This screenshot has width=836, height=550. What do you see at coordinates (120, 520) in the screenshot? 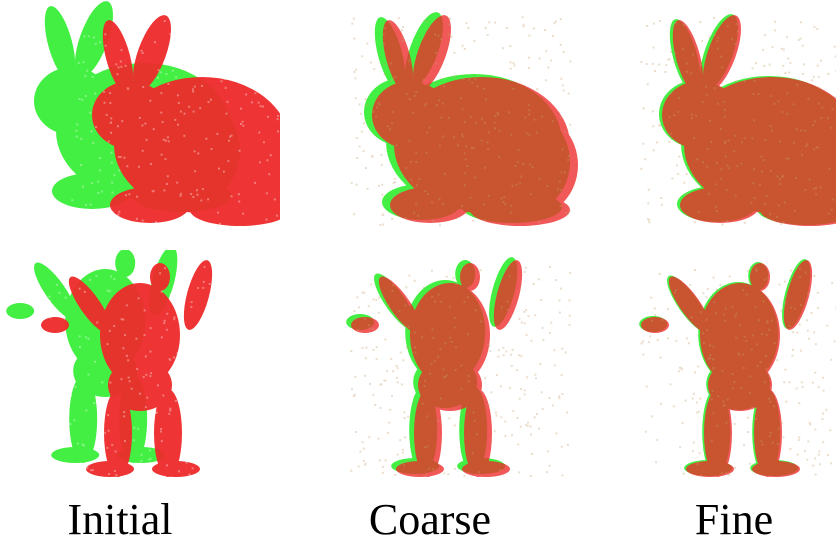
I see `label-initial: Initial` at bounding box center [120, 520].